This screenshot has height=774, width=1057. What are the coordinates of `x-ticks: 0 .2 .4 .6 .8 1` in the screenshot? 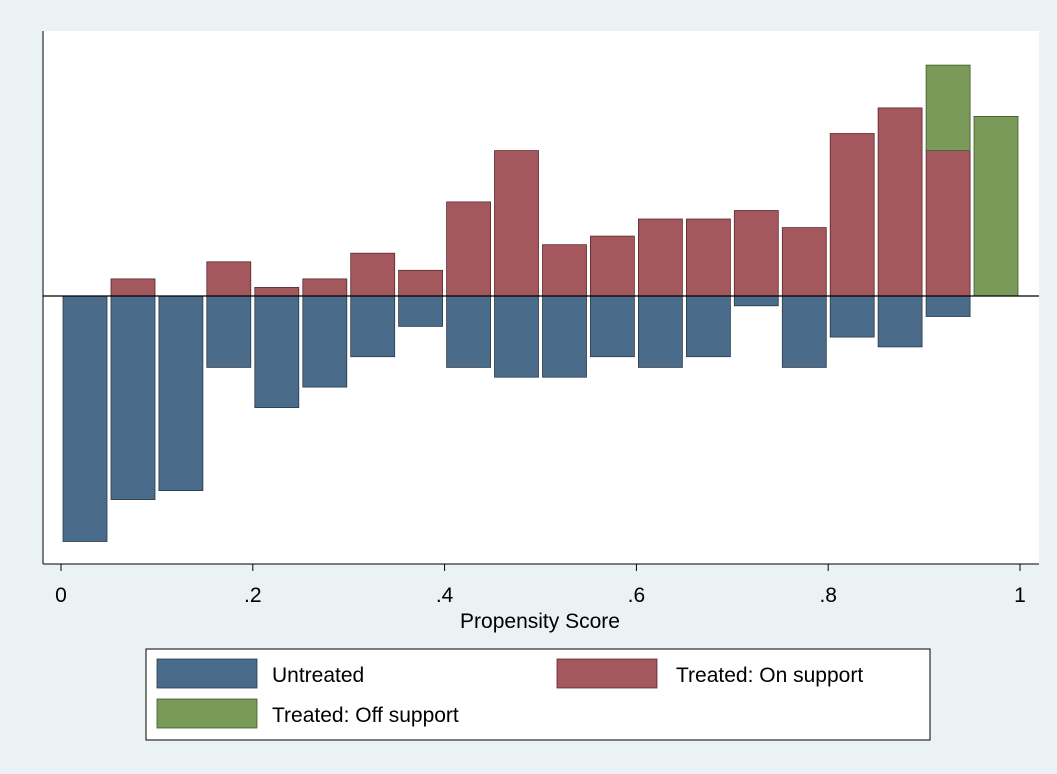 It's located at (540, 585).